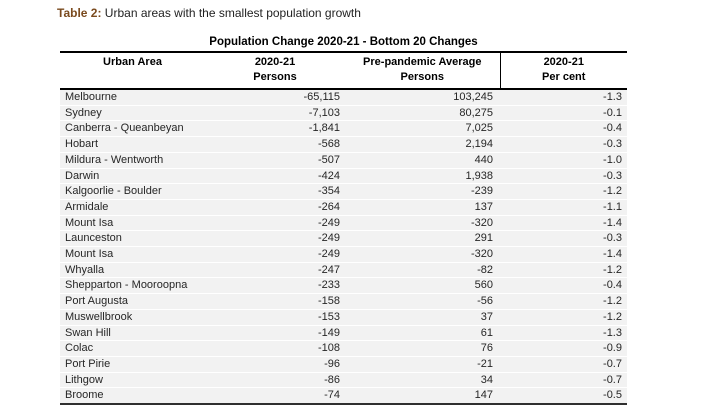 The image size is (703, 420). What do you see at coordinates (275, 364) in the screenshot?
I see `persons-cell: -96` at bounding box center [275, 364].